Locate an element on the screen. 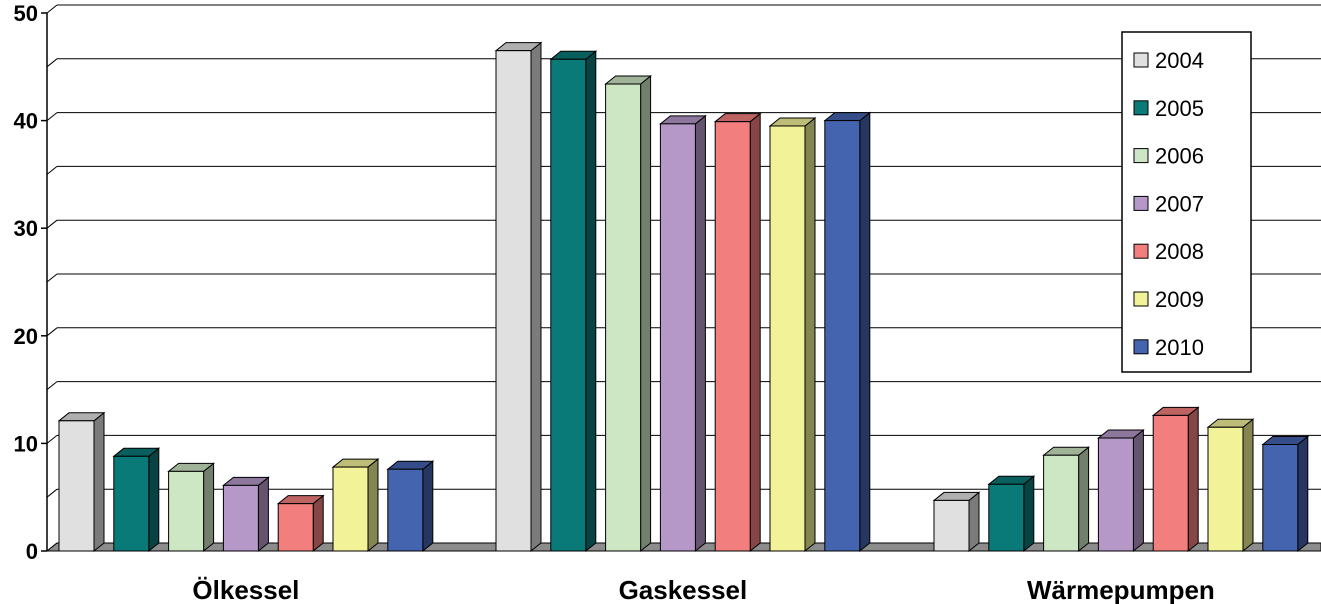 This screenshot has height=604, width=1321. legend-item: 2007 is located at coordinates (1168, 203).